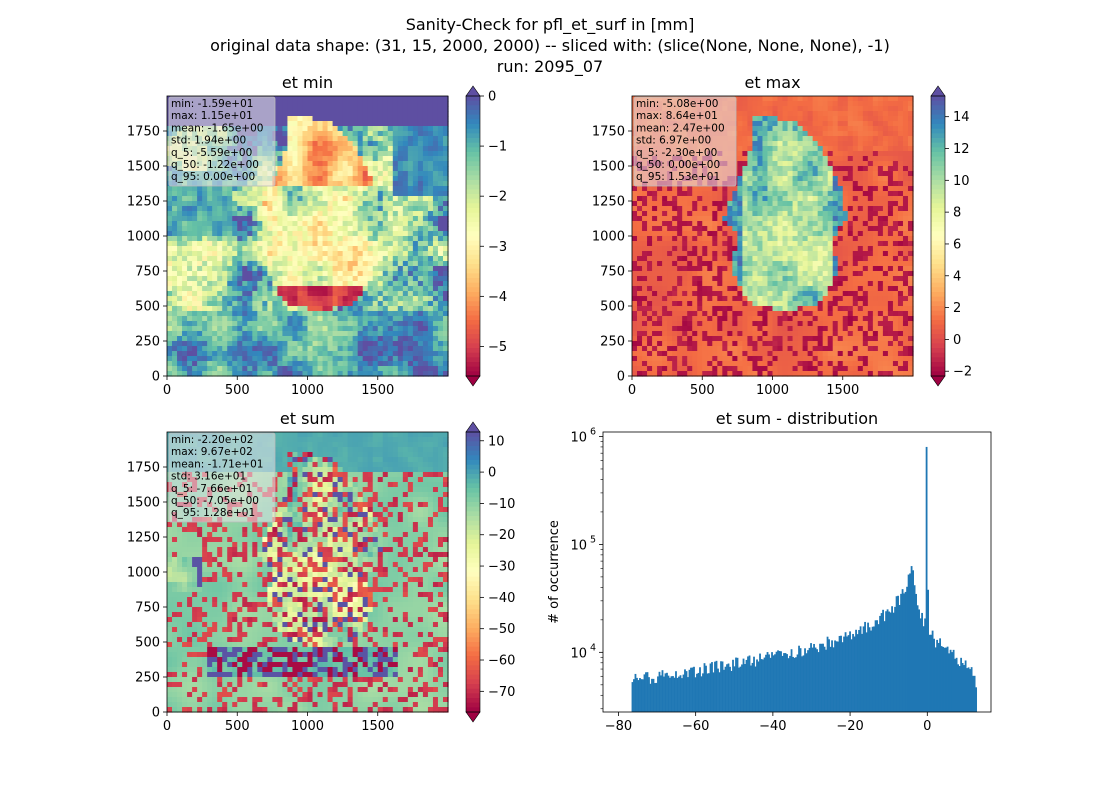  I want to click on x-tick-label: 500, so click(237, 390).